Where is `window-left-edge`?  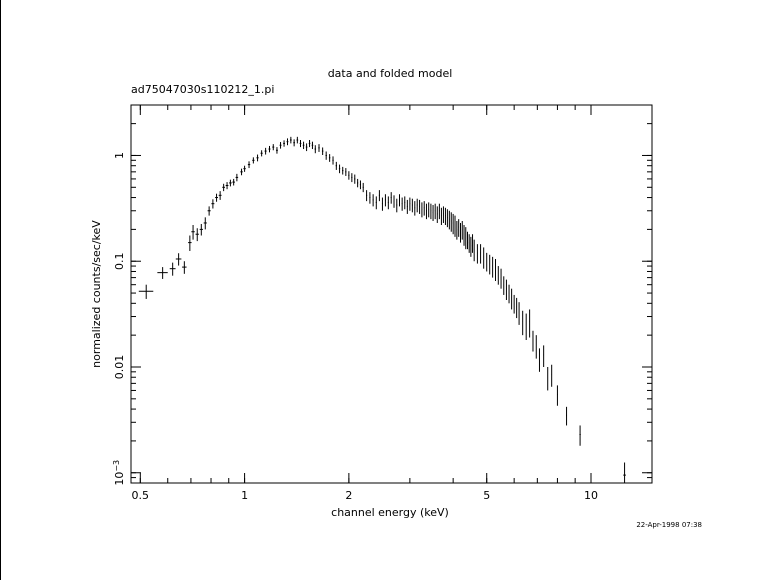
window-left-edge is located at coordinates (0, 290).